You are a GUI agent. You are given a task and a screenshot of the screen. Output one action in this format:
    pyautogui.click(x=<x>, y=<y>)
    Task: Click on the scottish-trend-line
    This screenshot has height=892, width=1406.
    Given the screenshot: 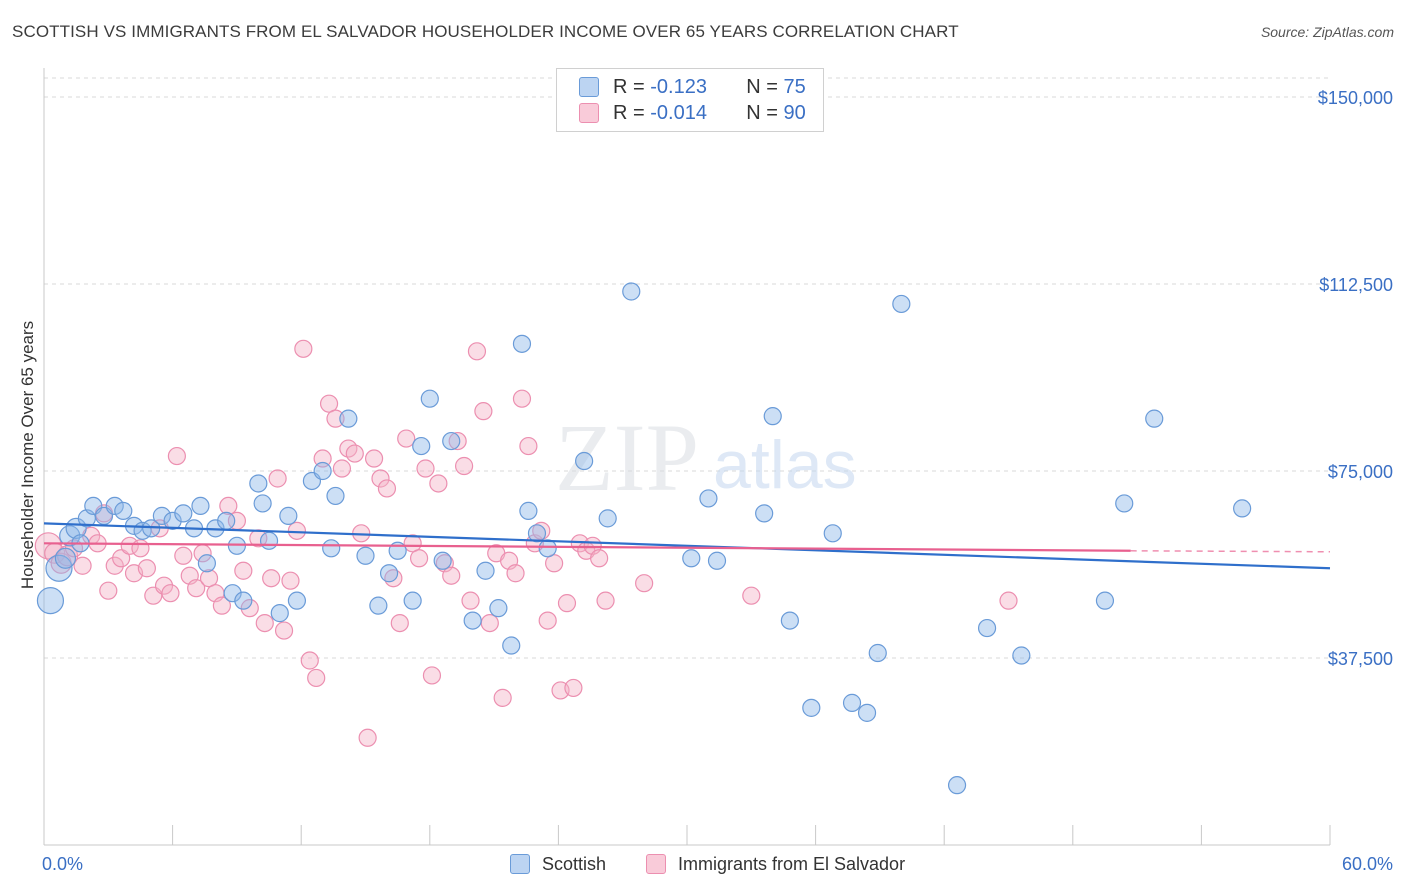 What is the action you would take?
    pyautogui.click(x=687, y=546)
    